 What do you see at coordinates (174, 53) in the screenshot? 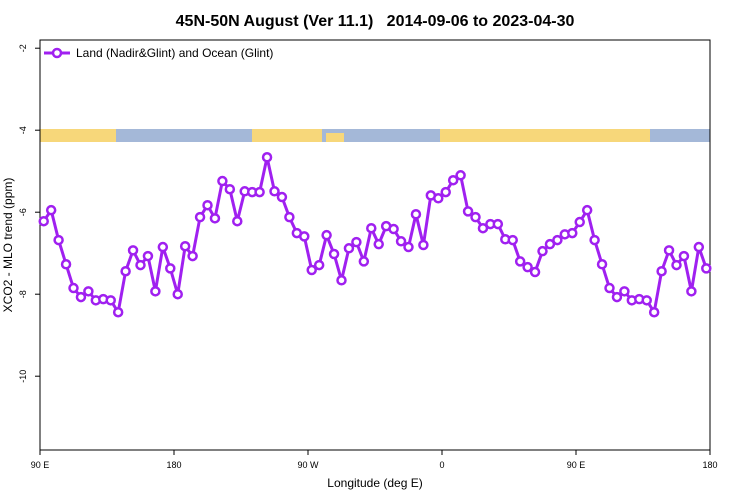
I see `legend-label: Land (Nadir&Glint) and Ocean (Glint)` at bounding box center [174, 53].